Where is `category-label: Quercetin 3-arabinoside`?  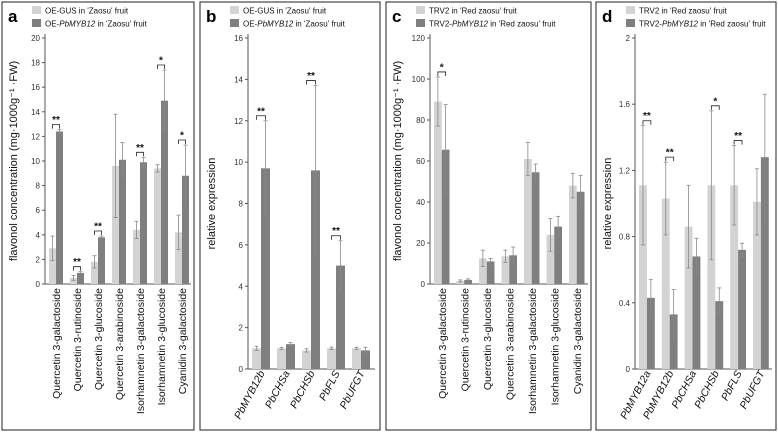
category-label: Quercetin 3-arabinoside is located at coordinates (120, 344).